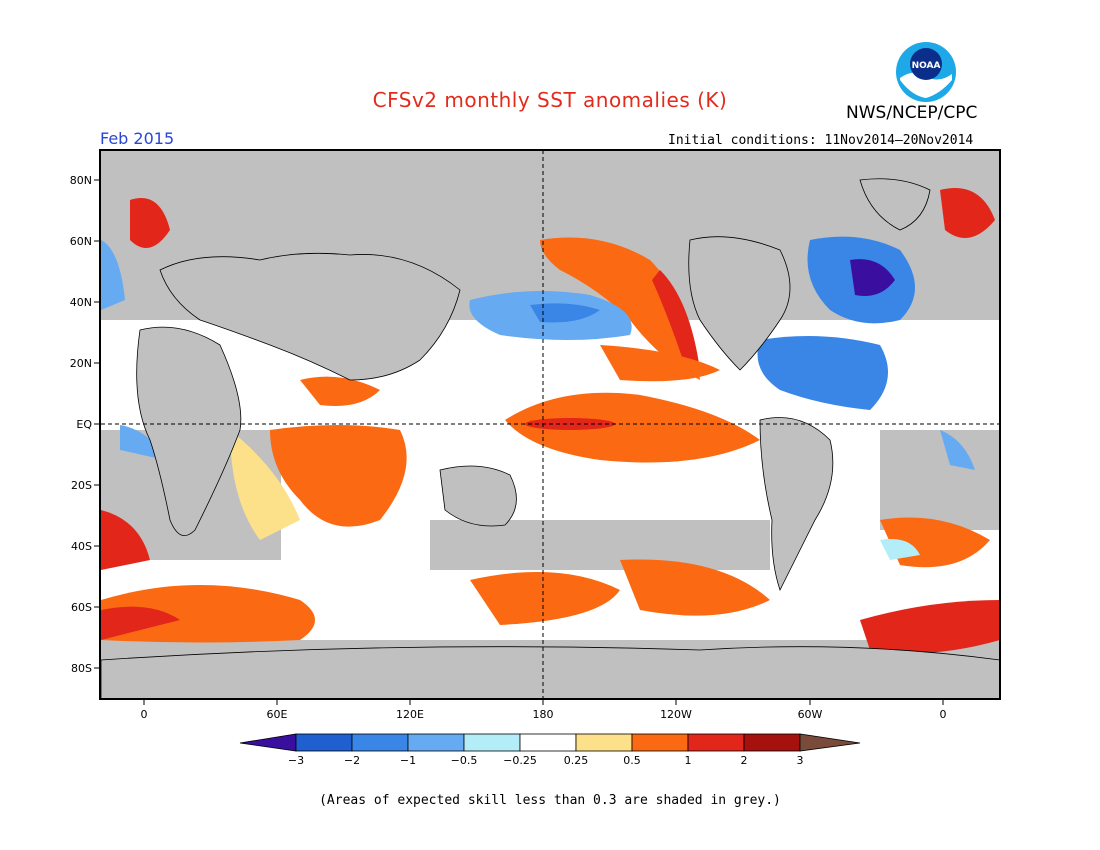  I want to click on southern-ocean-red-west, so click(140, 623).